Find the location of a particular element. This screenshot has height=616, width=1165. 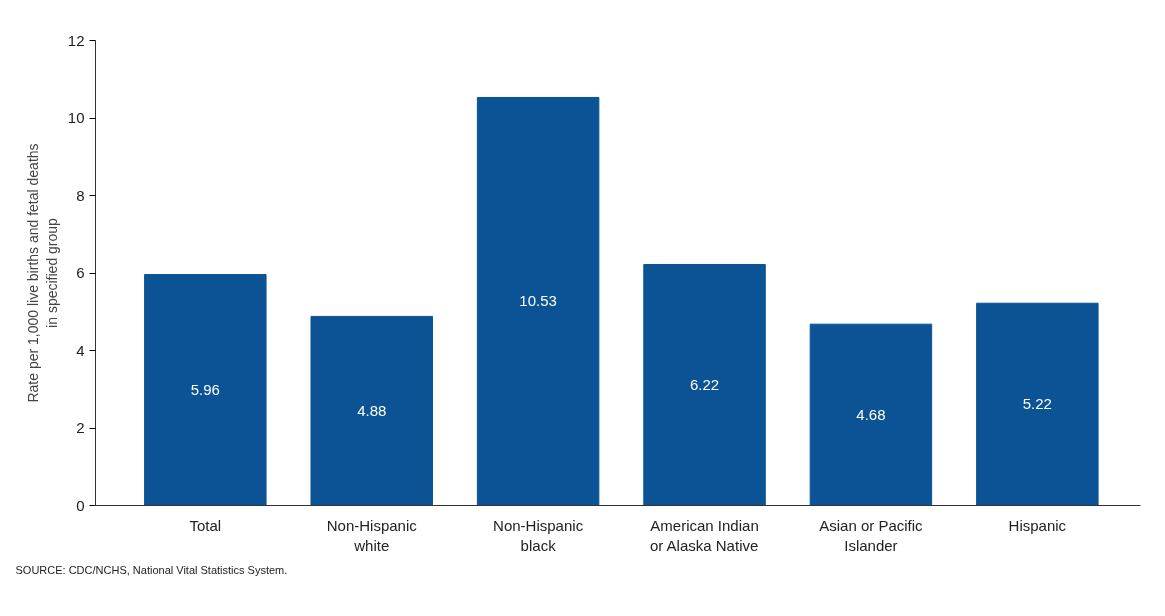

x-tick-label: Hispanic is located at coordinates (1037, 525).